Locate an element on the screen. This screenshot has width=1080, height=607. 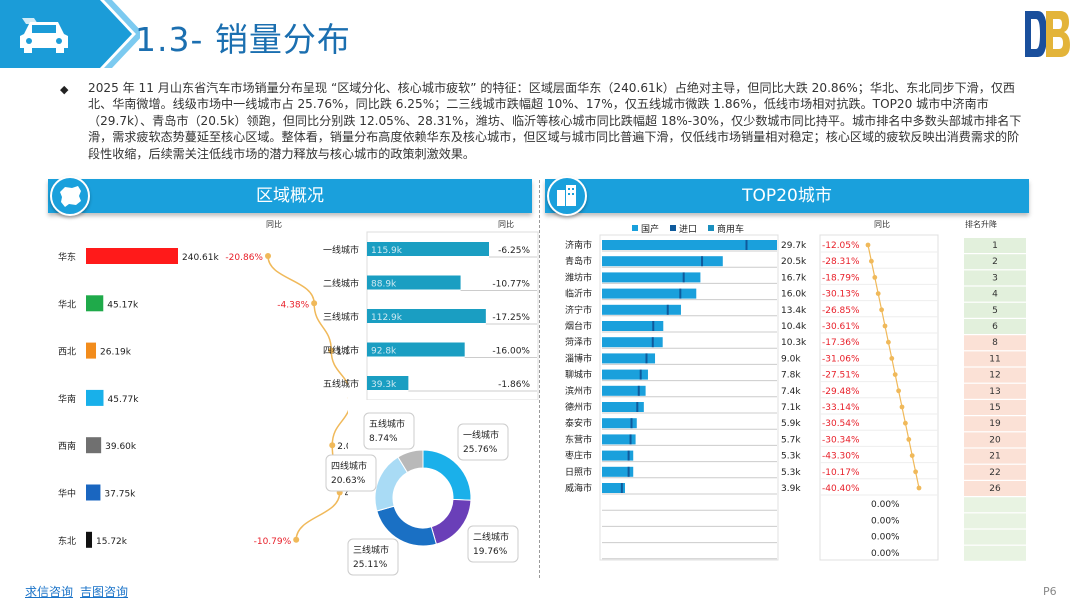
top20-value-label: 10.4k is located at coordinates (794, 327).